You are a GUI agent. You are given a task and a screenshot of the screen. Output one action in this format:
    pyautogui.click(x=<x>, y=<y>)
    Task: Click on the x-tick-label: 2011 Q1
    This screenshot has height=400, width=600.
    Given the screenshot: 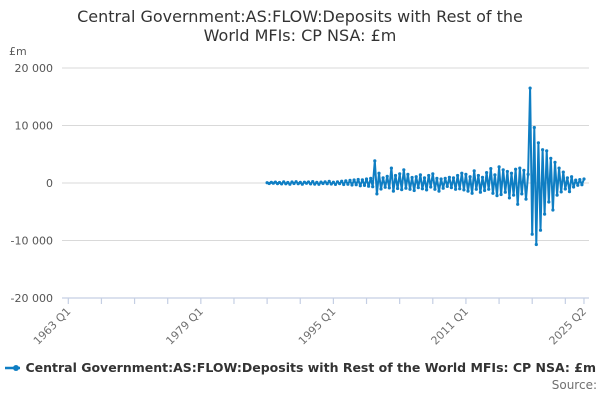 What is the action you would take?
    pyautogui.click(x=450, y=326)
    